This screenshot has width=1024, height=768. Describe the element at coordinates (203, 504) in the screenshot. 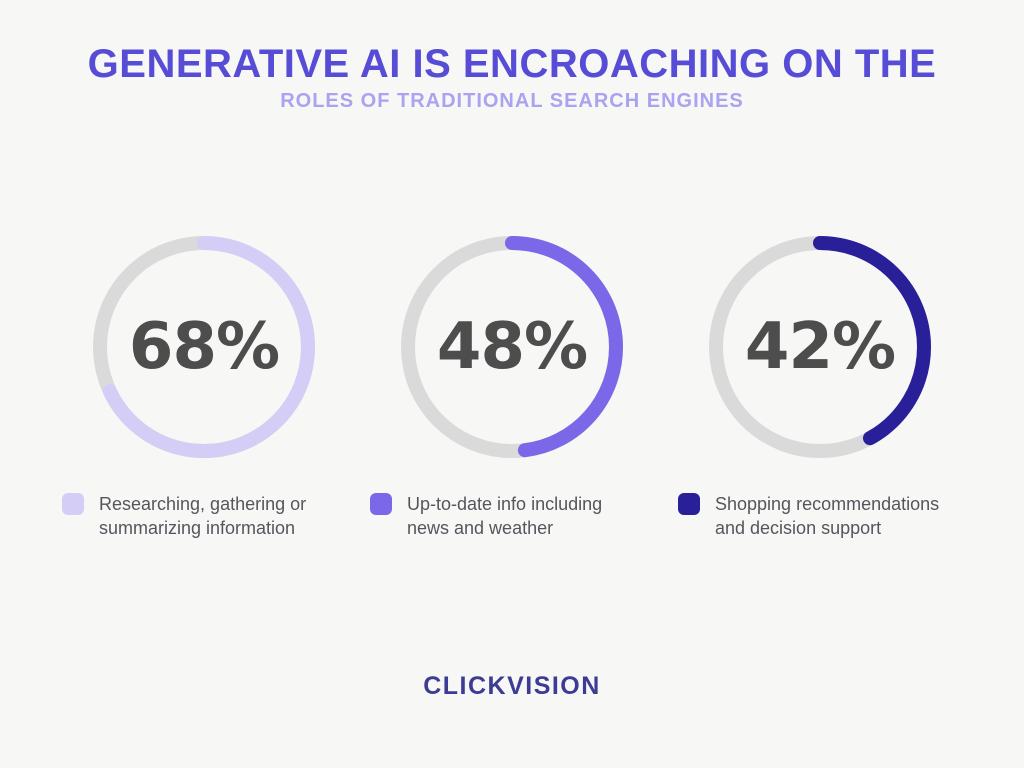

I see `legend-label-line1: Researching, gathering or` at that location.